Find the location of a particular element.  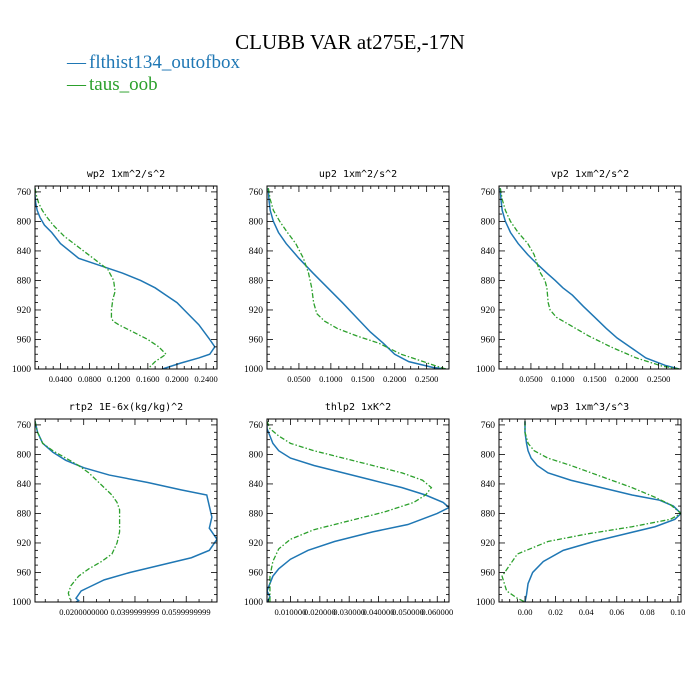

panel-title: rtp2 1E-6x(kg/kg)^2 is located at coordinates (126, 407).